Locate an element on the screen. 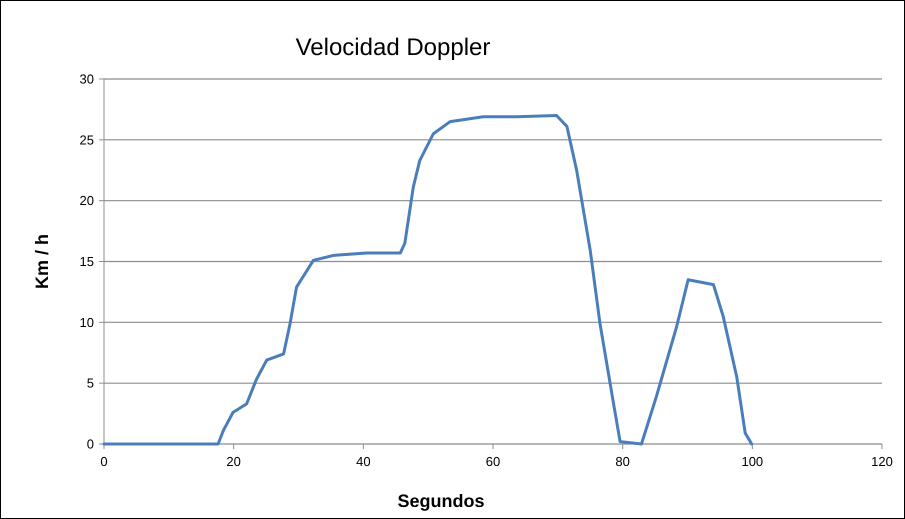 The height and width of the screenshot is (519, 905). x-tick-label: 80 is located at coordinates (622, 461).